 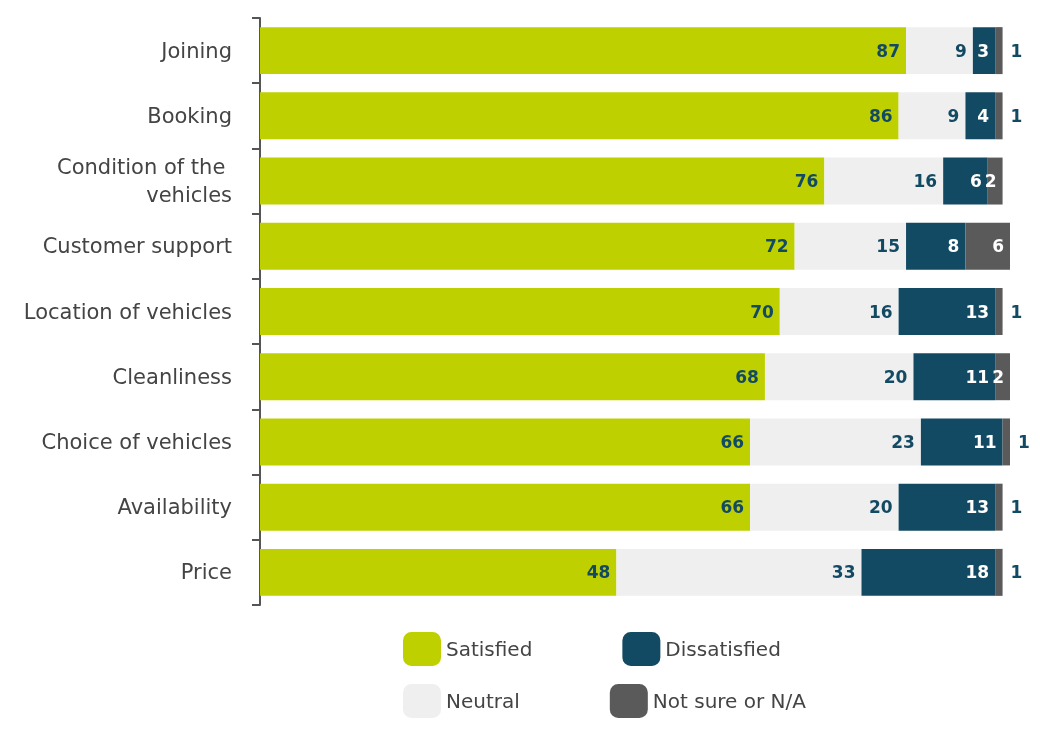 What do you see at coordinates (983, 50) in the screenshot?
I see `data-label: 3` at bounding box center [983, 50].